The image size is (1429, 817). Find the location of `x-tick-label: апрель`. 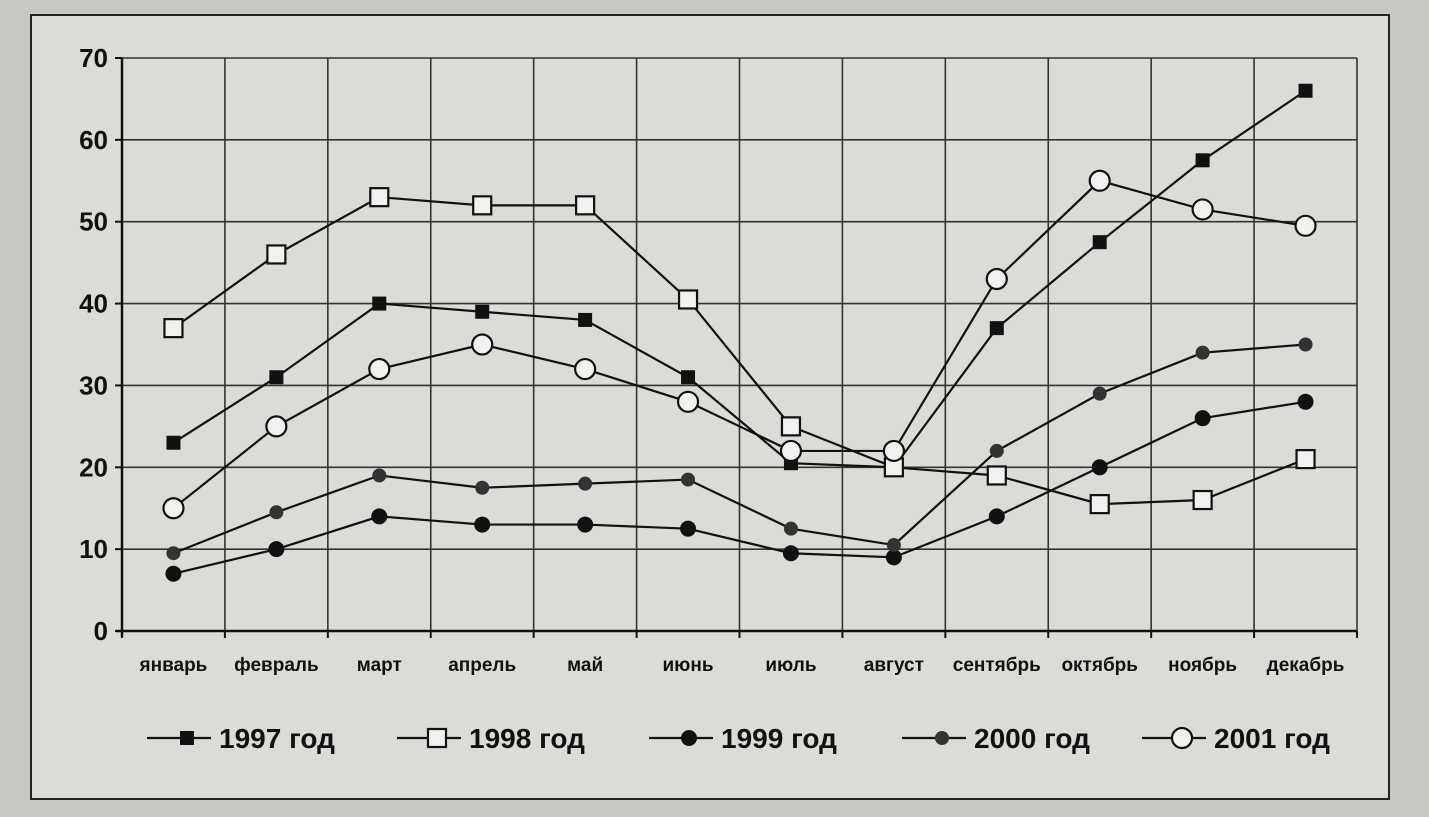

x-tick-label: апрель is located at coordinates (482, 665).